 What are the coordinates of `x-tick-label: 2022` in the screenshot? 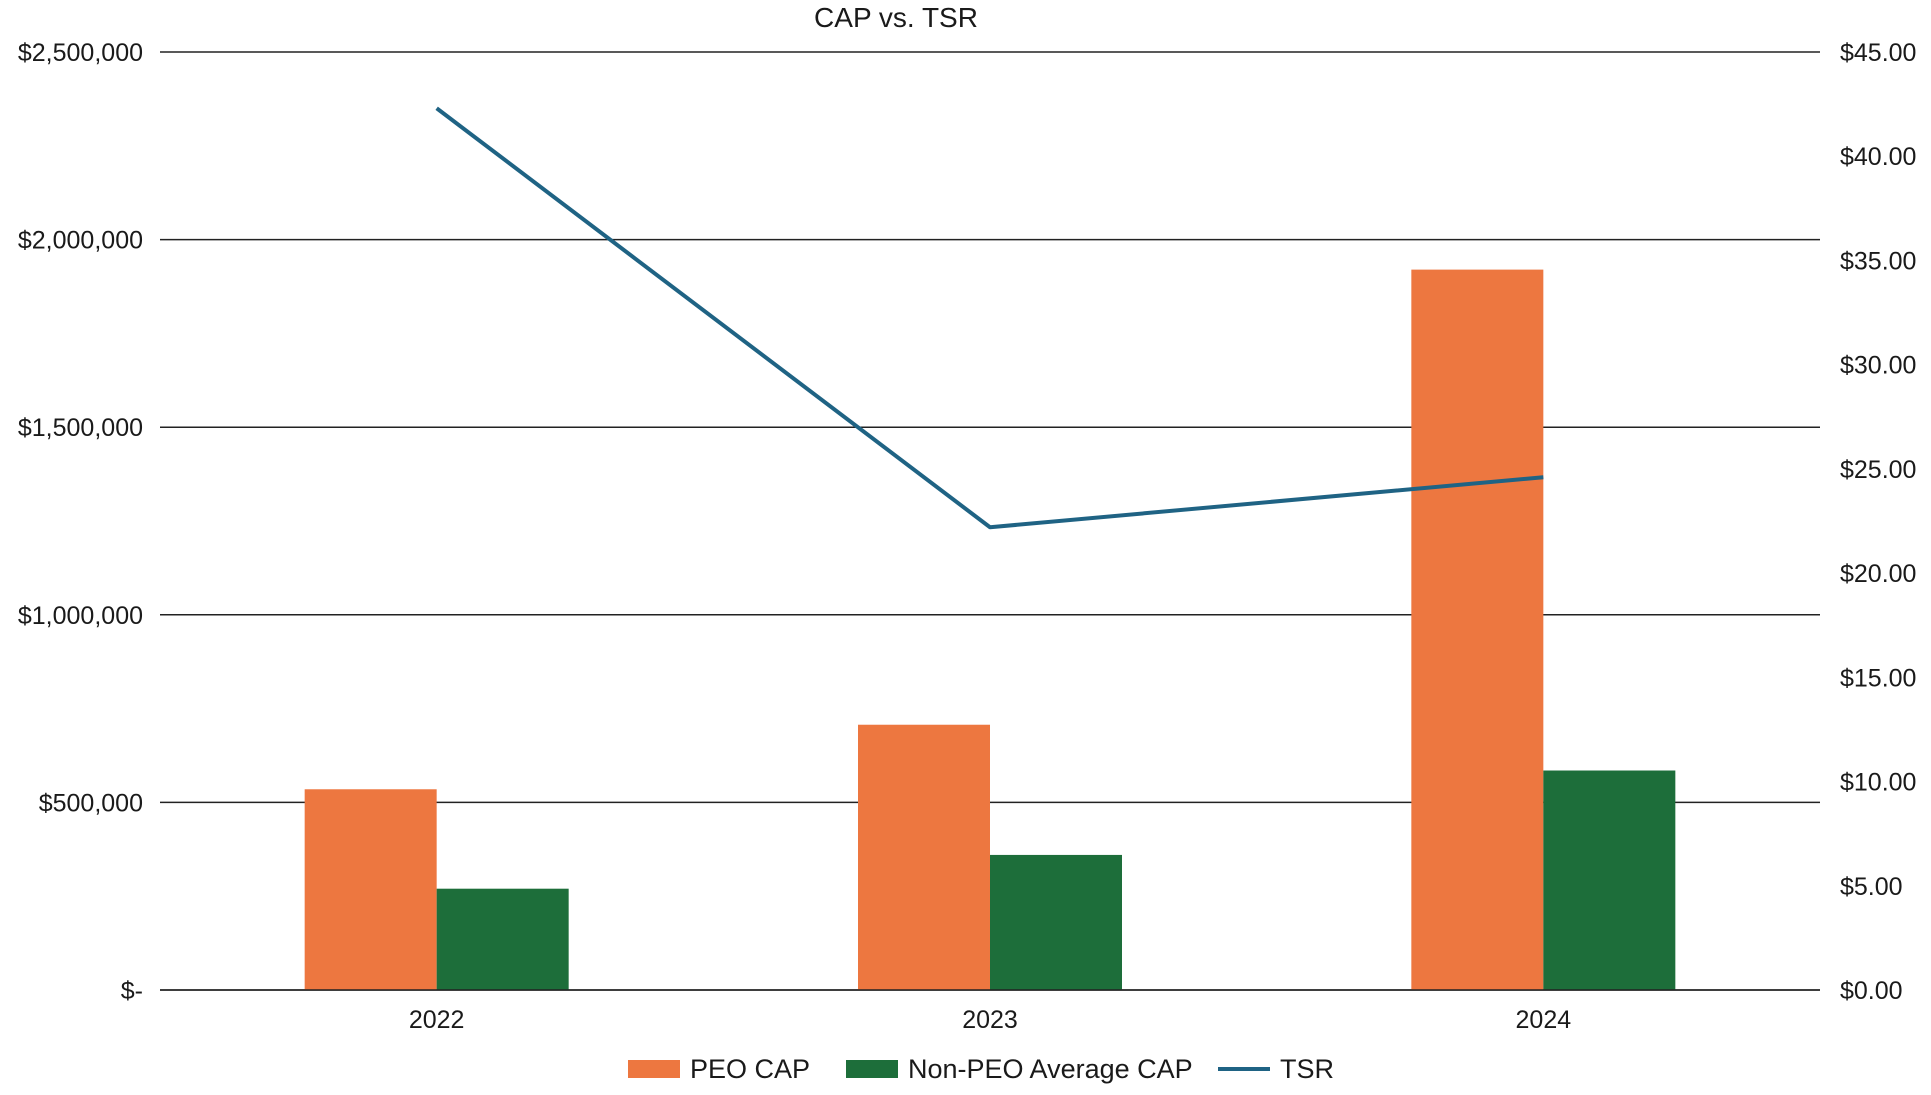 It's located at (437, 1020).